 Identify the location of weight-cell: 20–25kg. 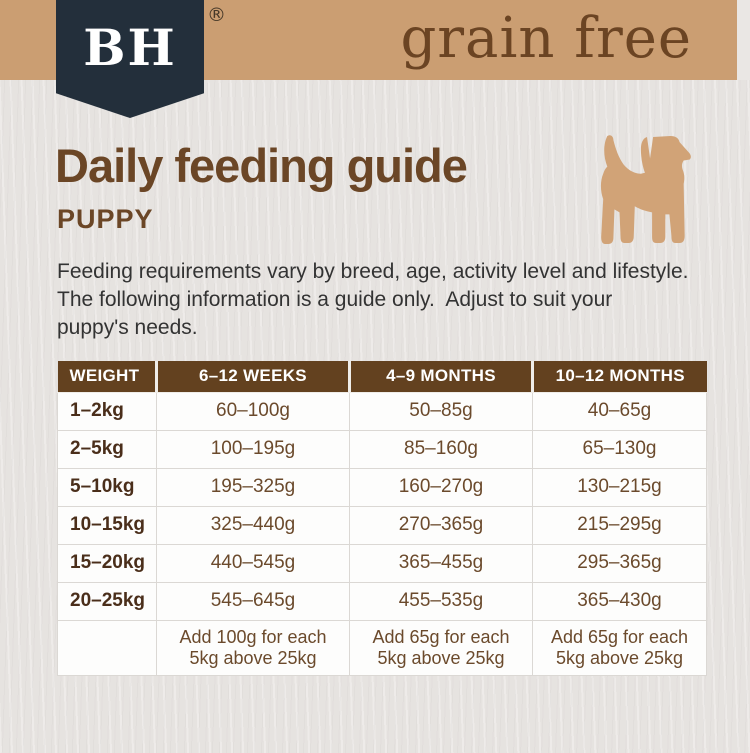
(107, 601).